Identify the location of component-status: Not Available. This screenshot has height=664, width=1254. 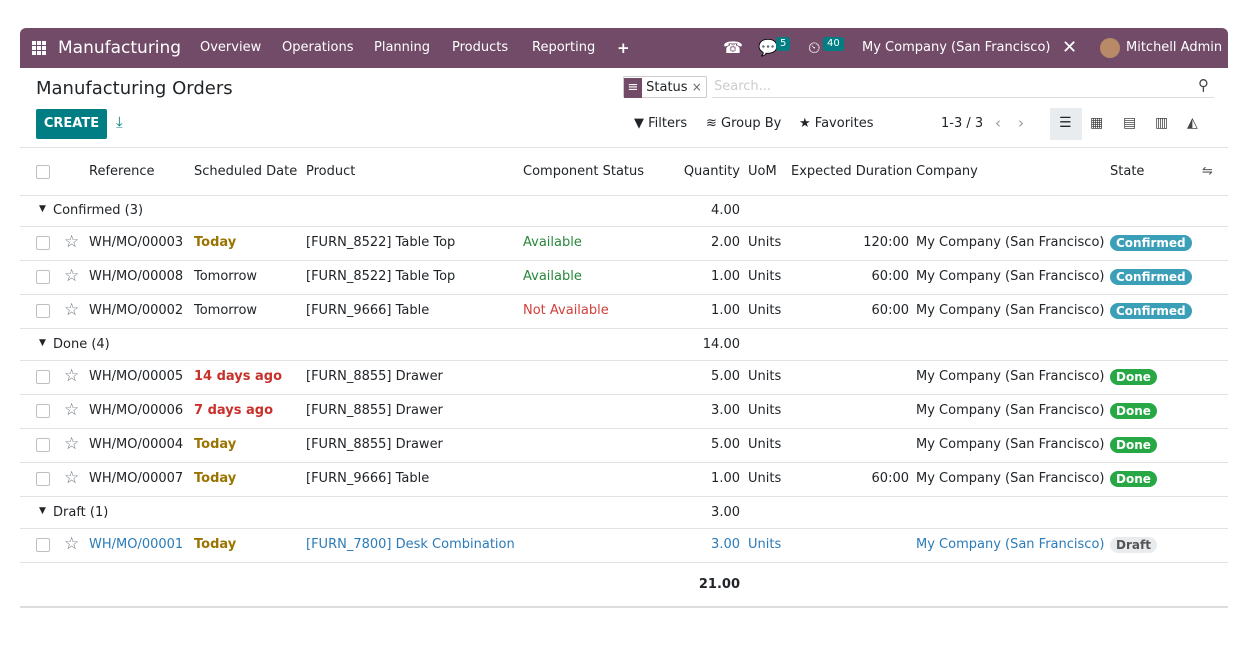
(566, 310).